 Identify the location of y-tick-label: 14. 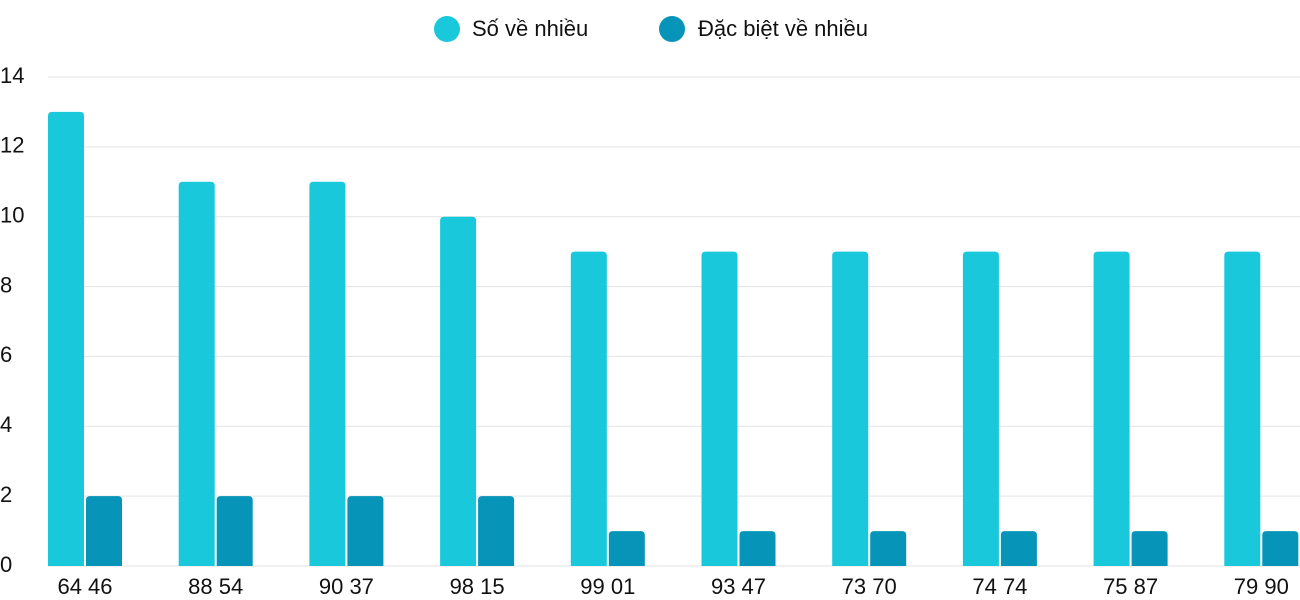
(12, 75).